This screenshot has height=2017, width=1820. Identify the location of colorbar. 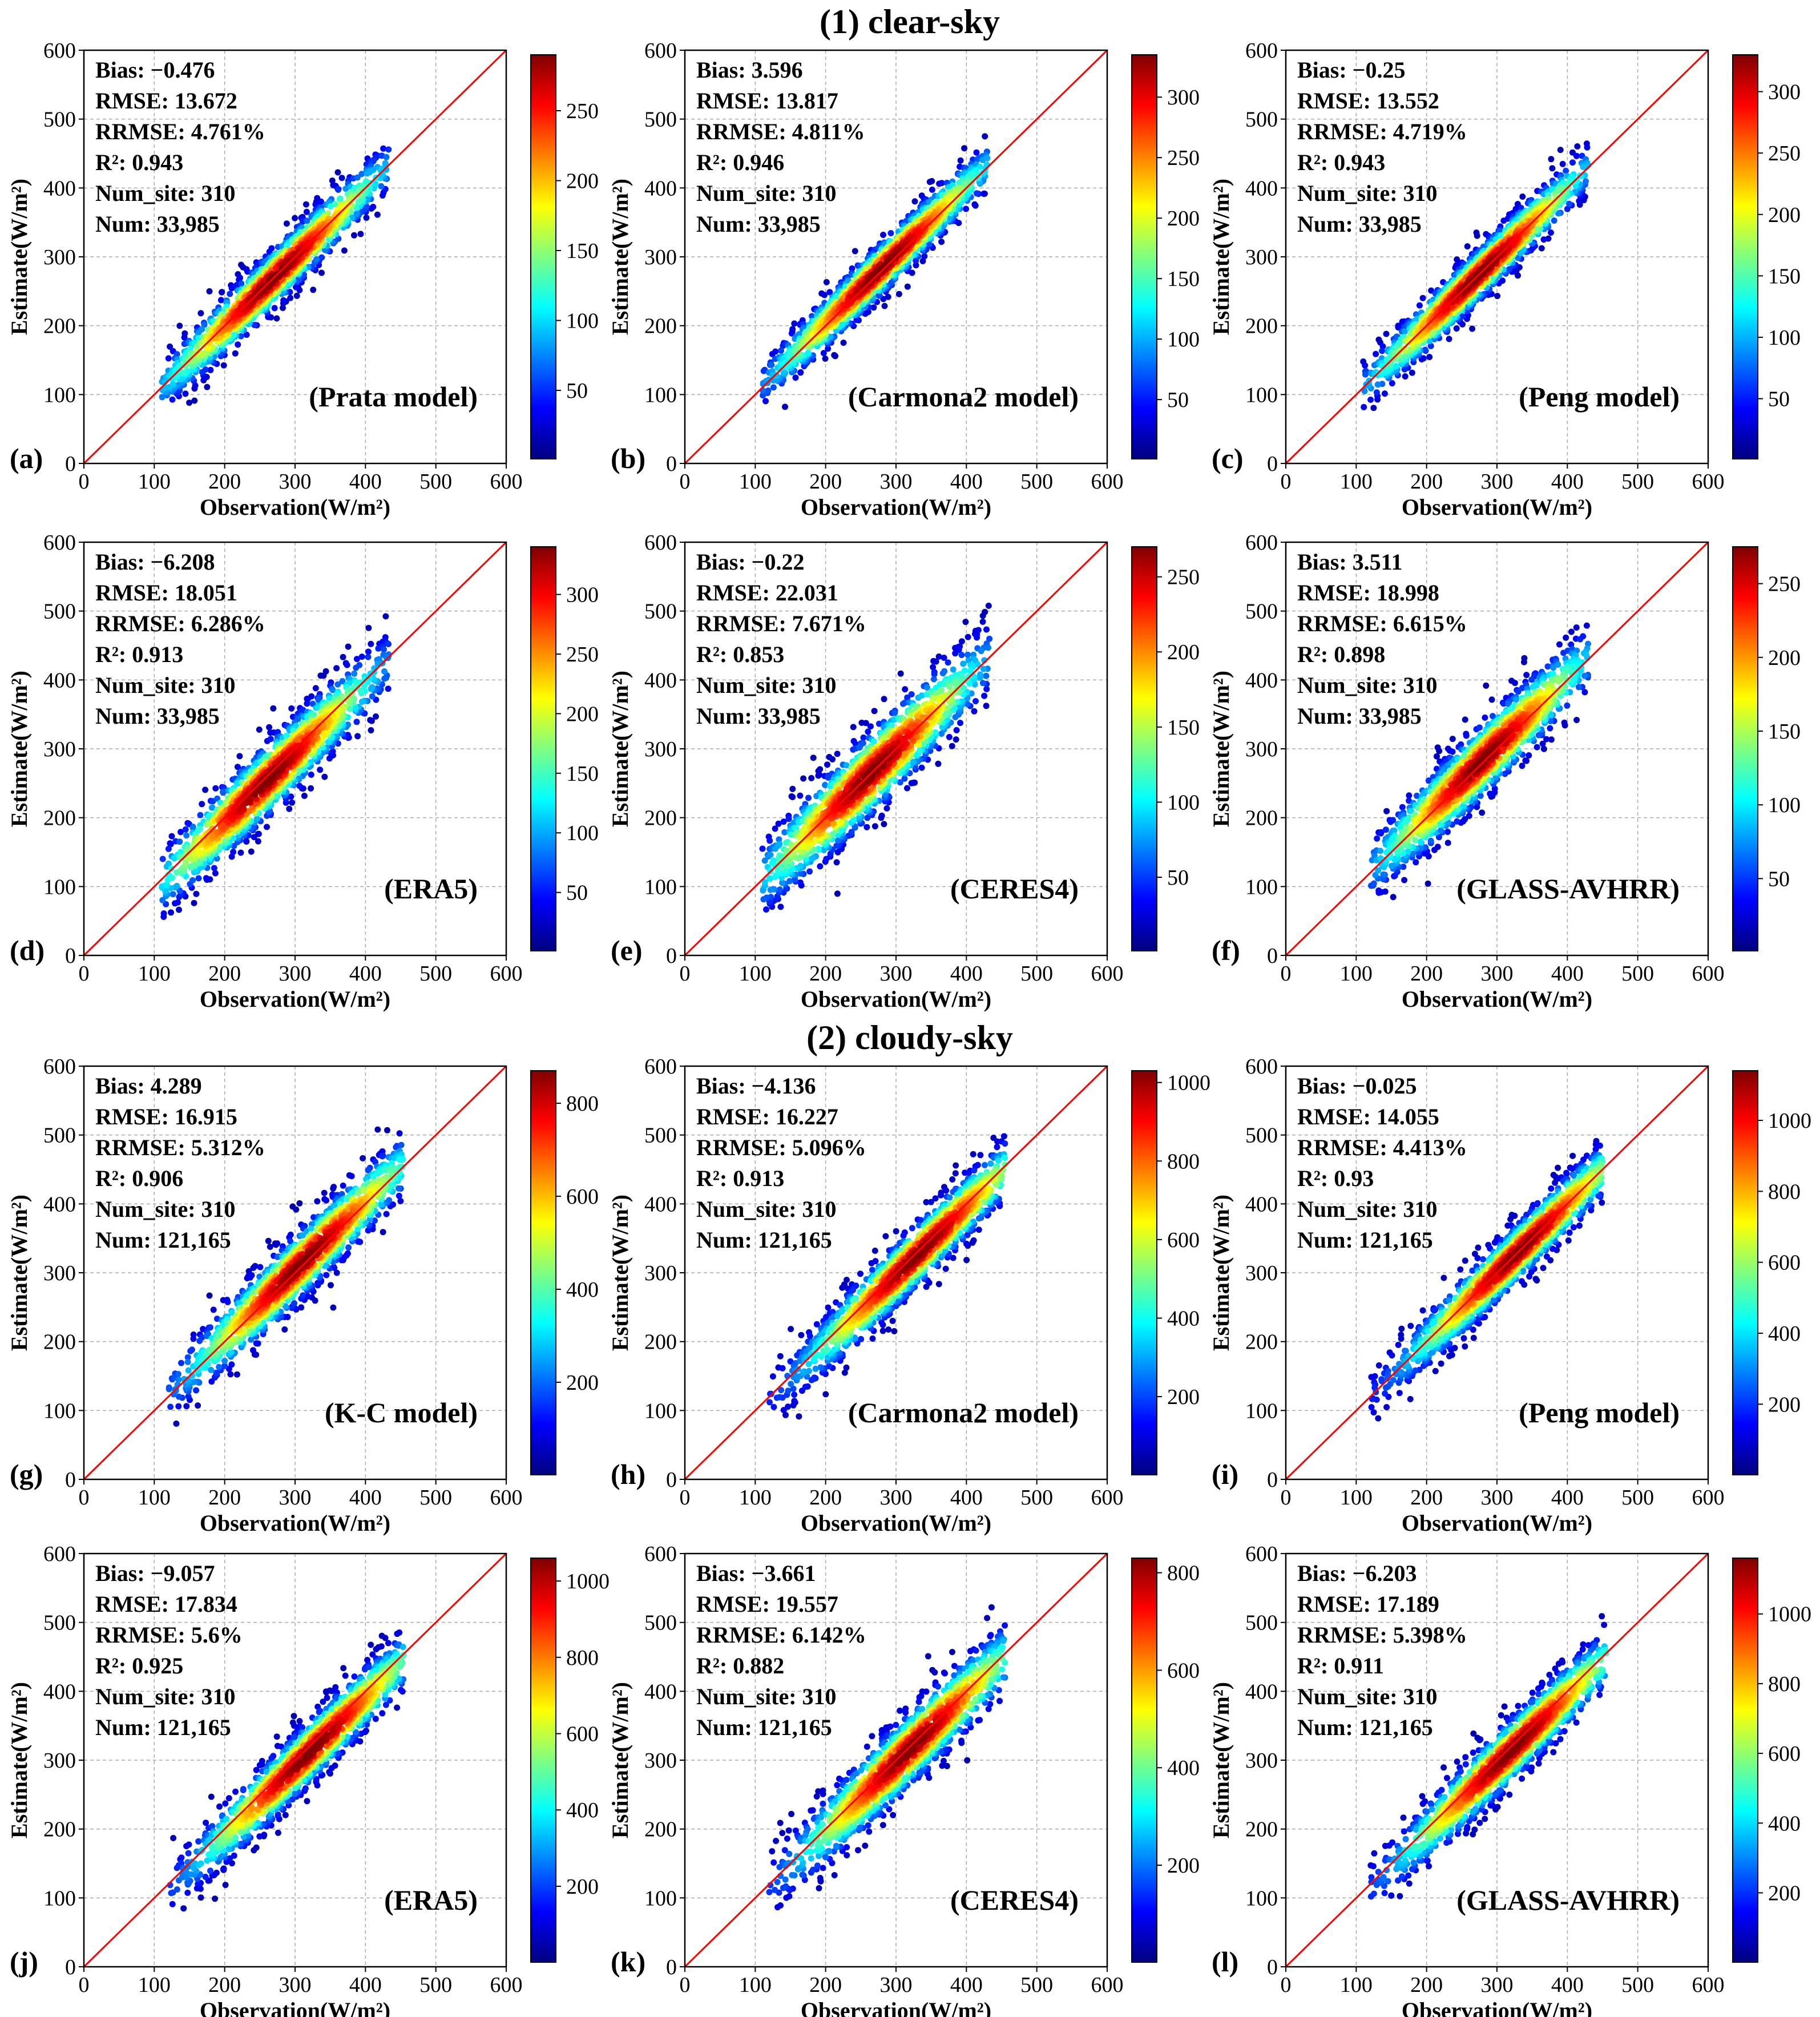
(1745, 256).